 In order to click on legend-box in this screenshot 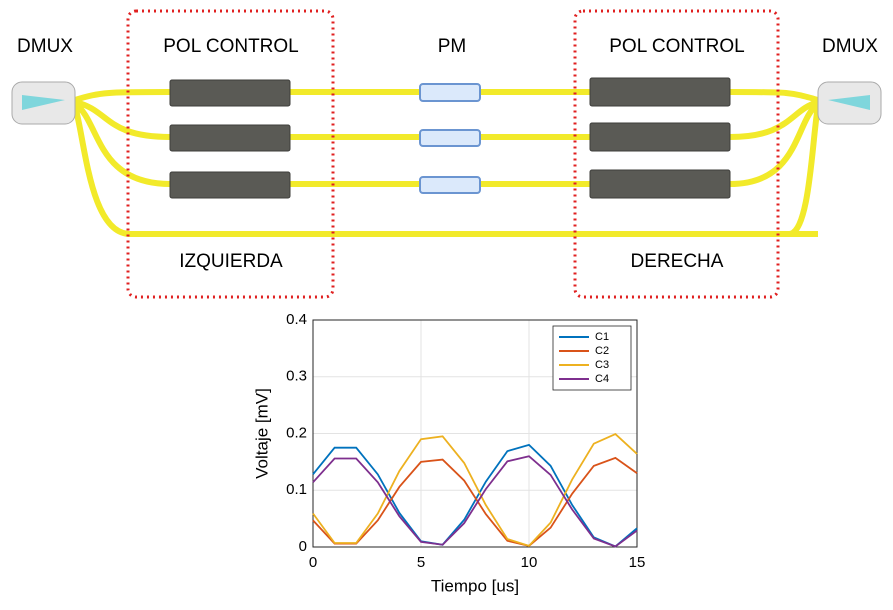, I will do `click(592, 358)`.